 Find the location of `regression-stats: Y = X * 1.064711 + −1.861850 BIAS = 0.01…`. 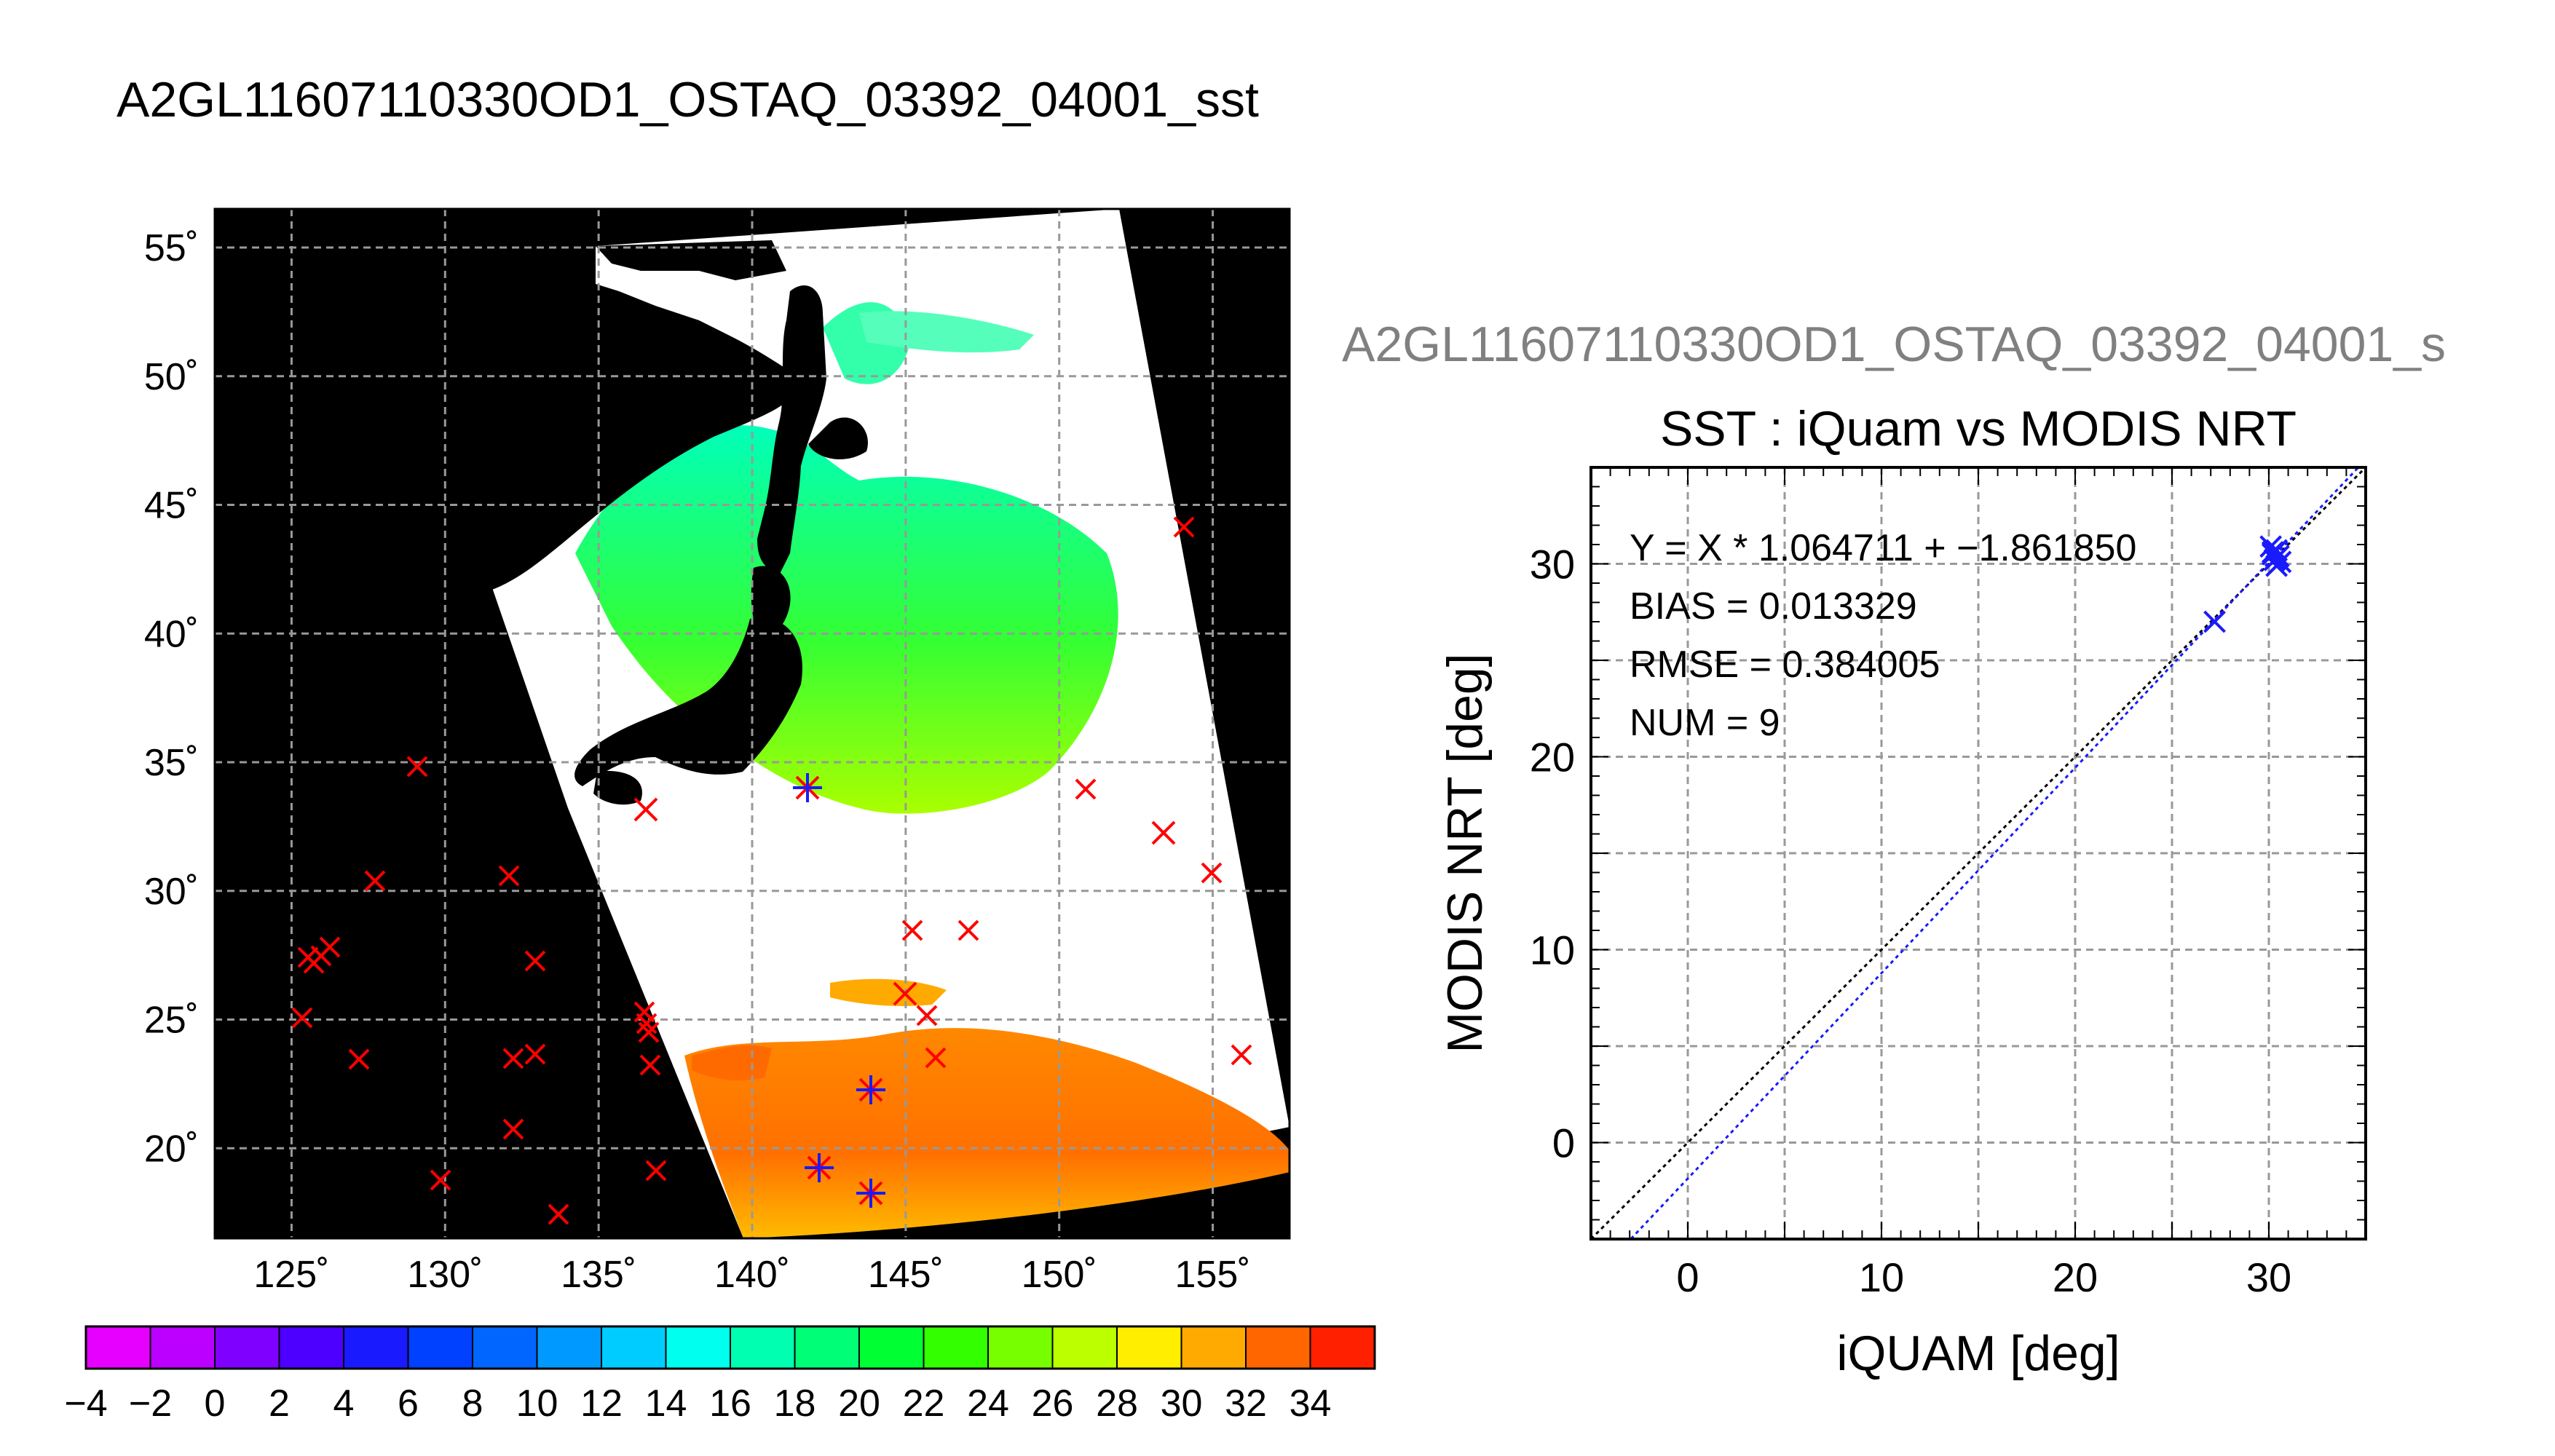

regression-stats: Y = X * 1.064711 + −1.861850 BIAS = 0.01… is located at coordinates (1883, 635).